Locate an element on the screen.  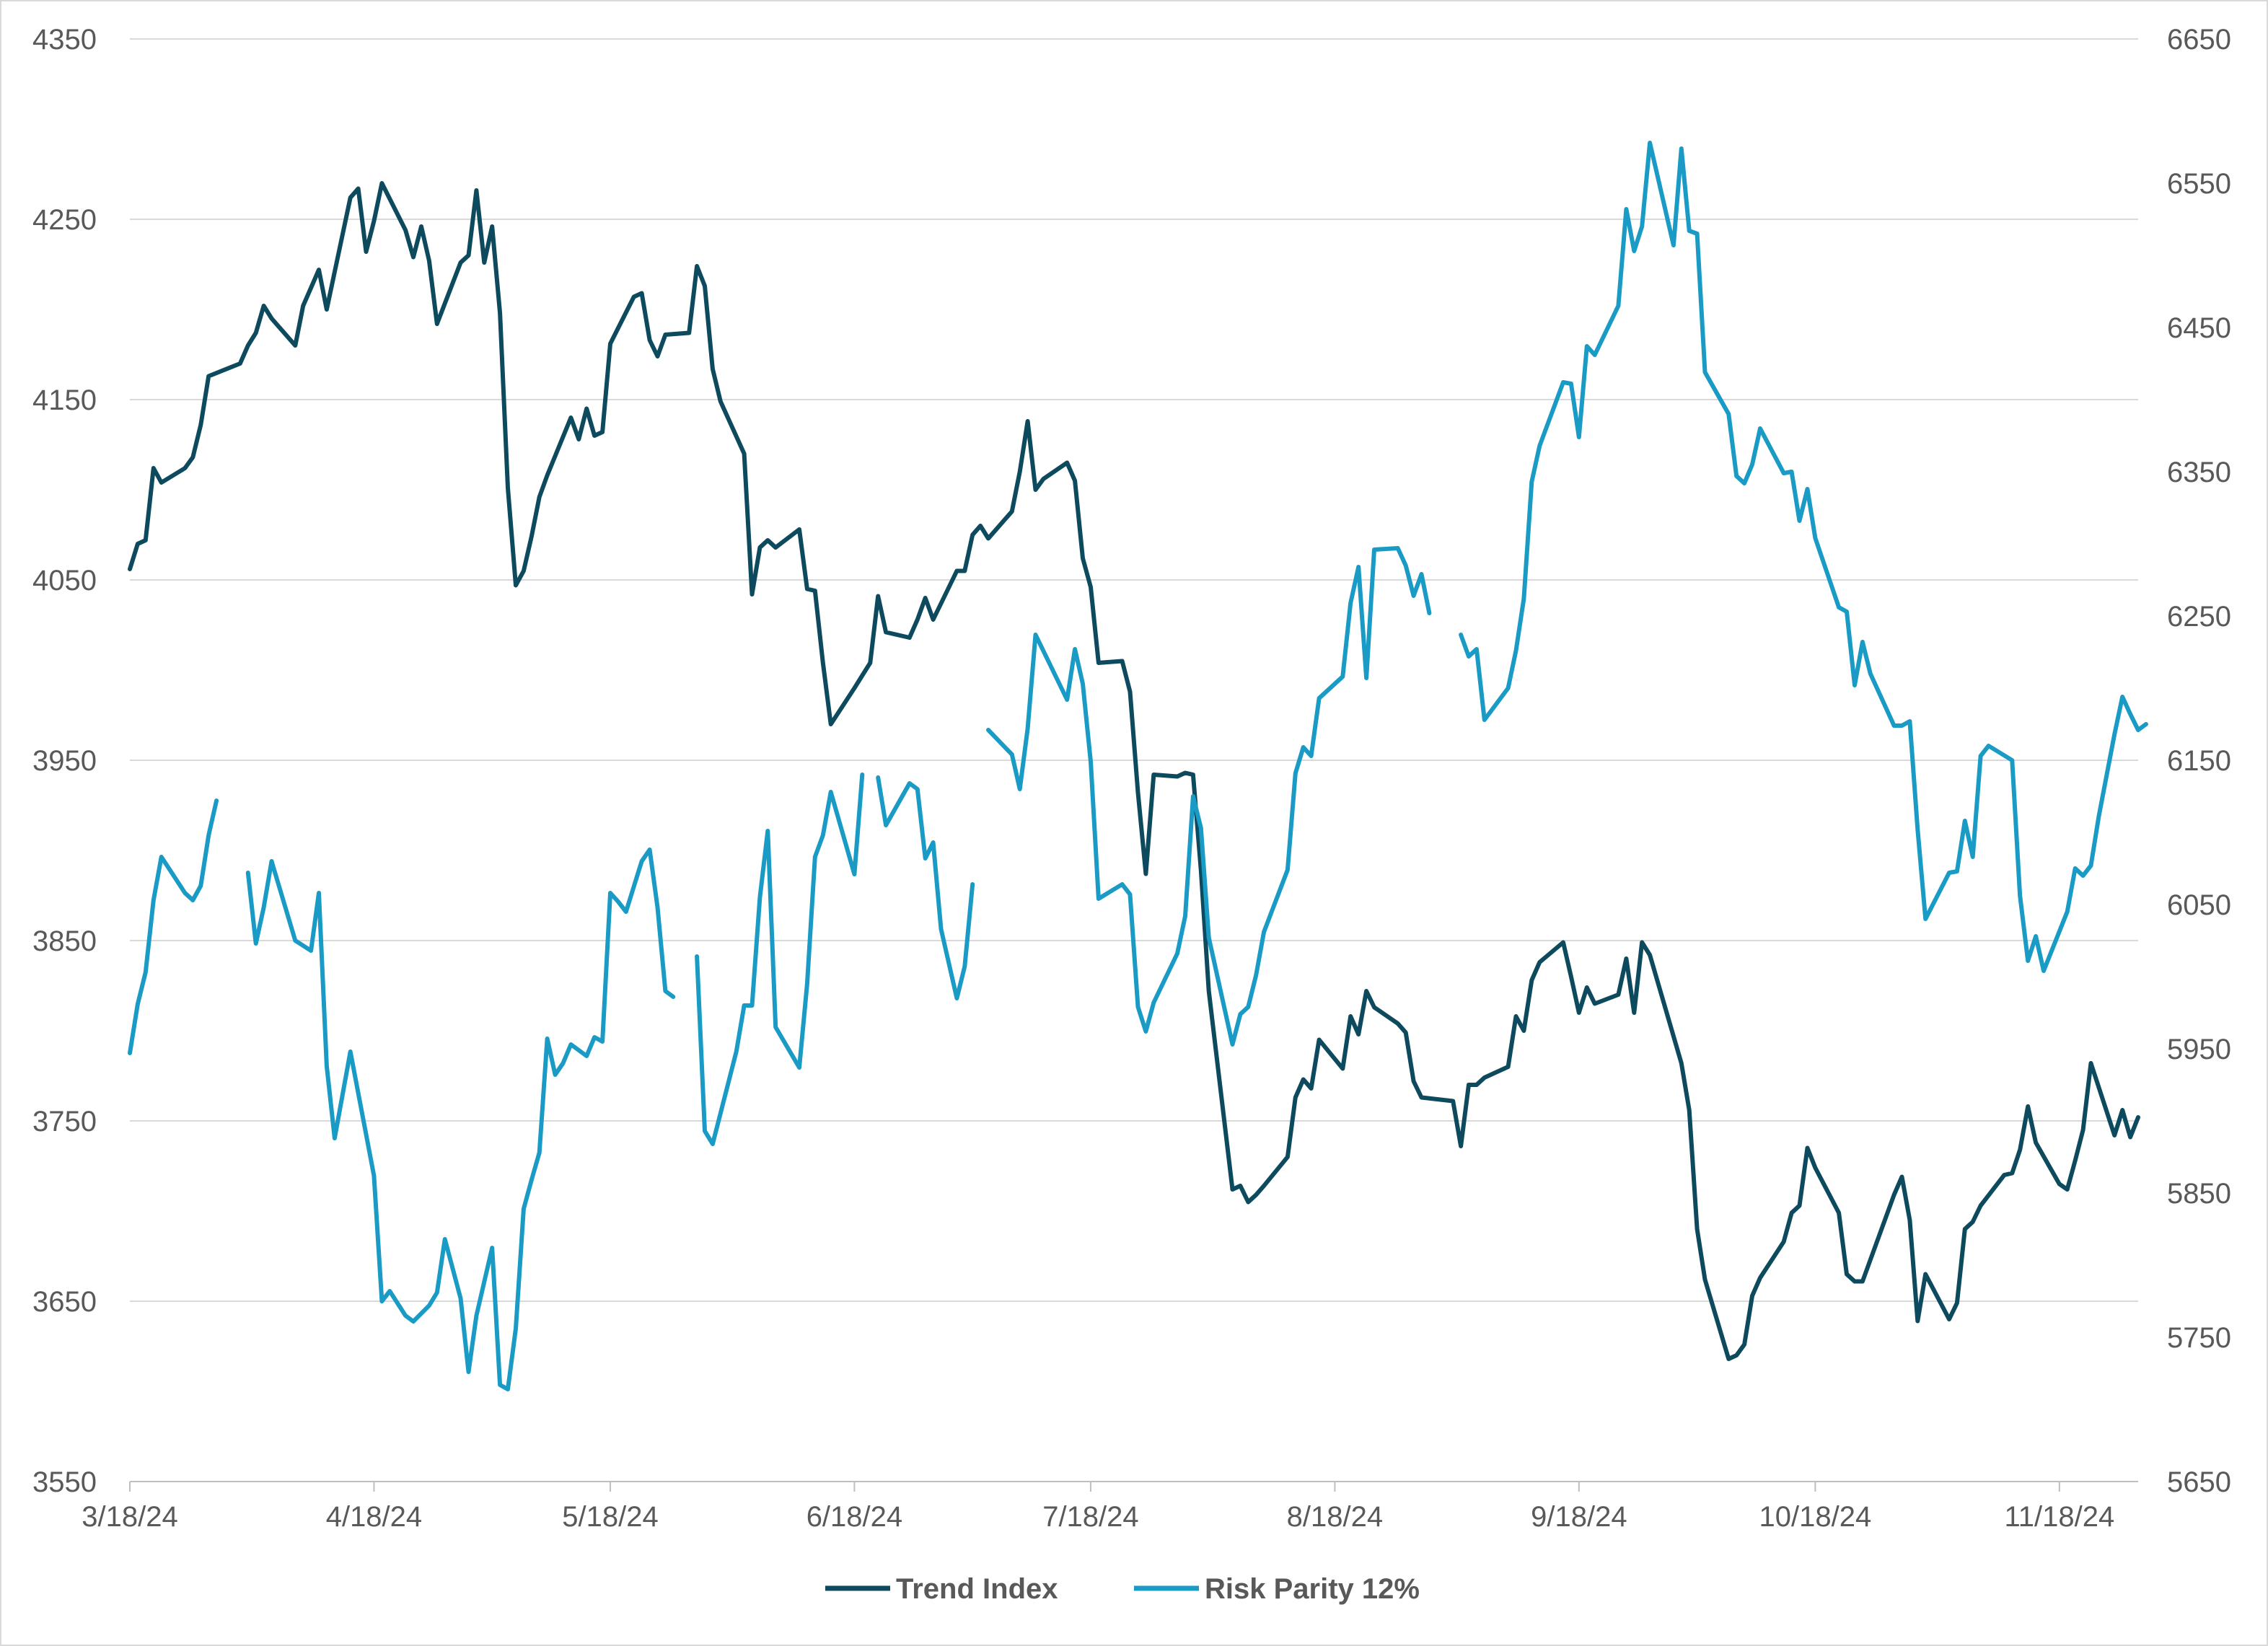
legend-label-trend-index: Trend Index is located at coordinates (977, 1589).